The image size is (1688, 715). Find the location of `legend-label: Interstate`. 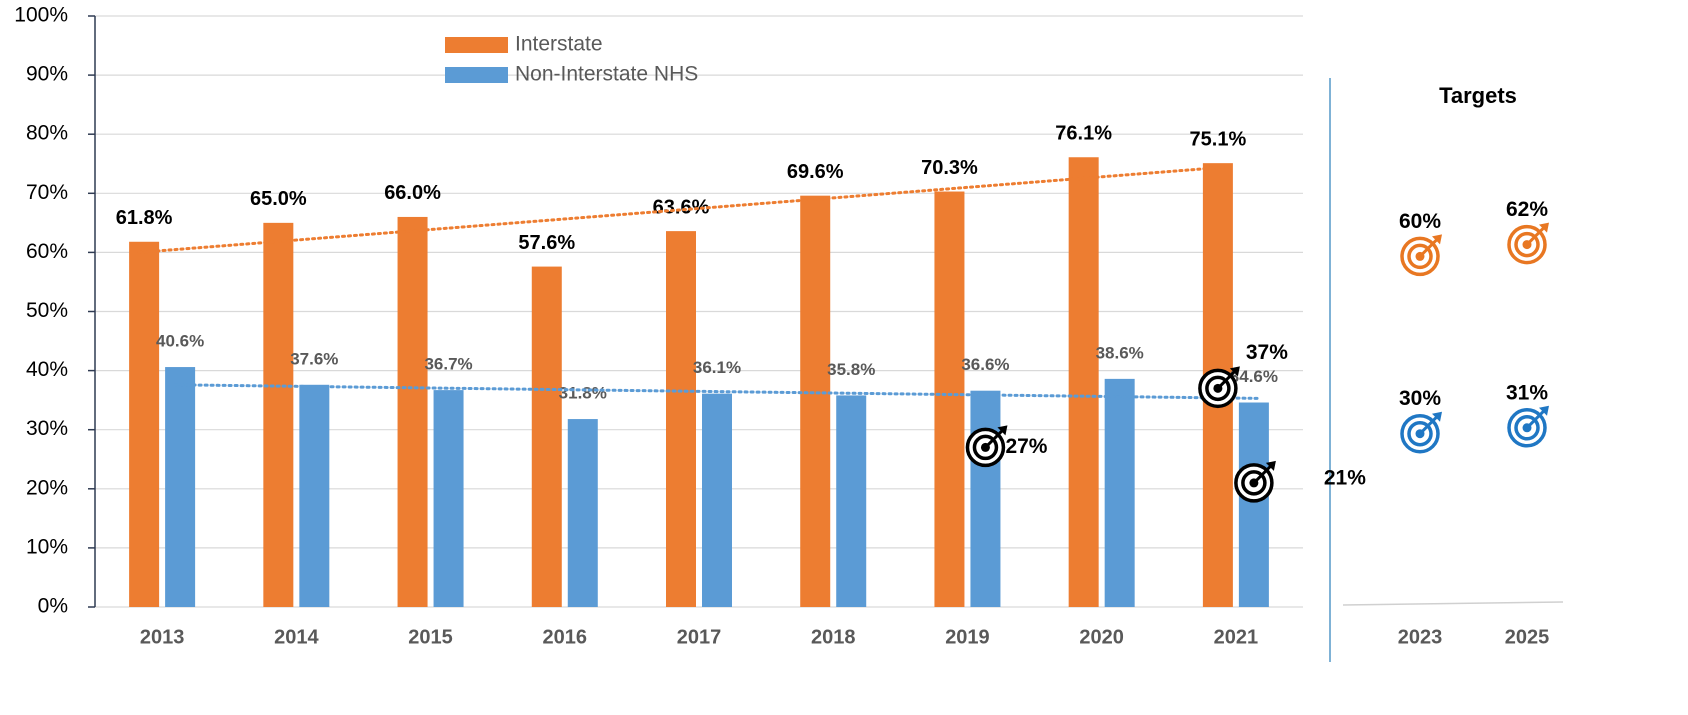

legend-label: Interstate is located at coordinates (559, 44).